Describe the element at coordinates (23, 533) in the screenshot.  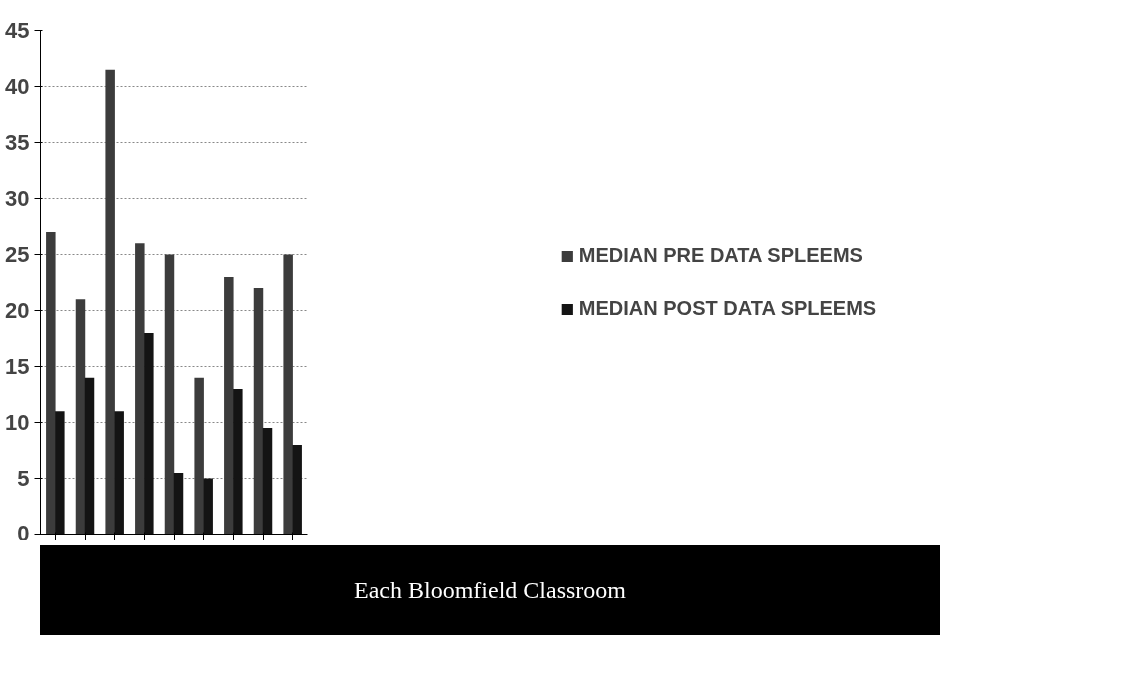
I see `y-tick-label: 0` at that location.